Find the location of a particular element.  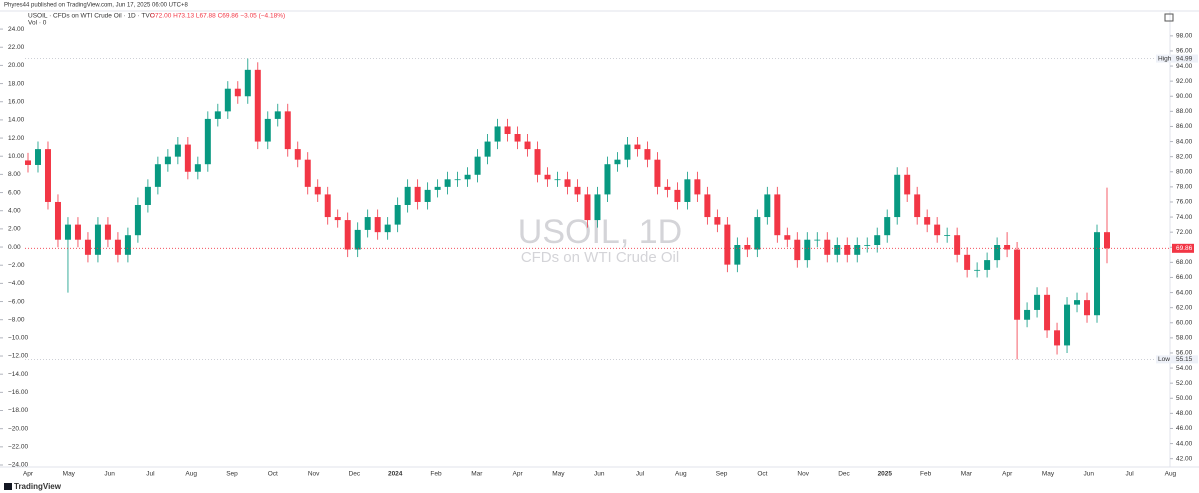

legend-volume: Vol · 0 is located at coordinates (37, 23).